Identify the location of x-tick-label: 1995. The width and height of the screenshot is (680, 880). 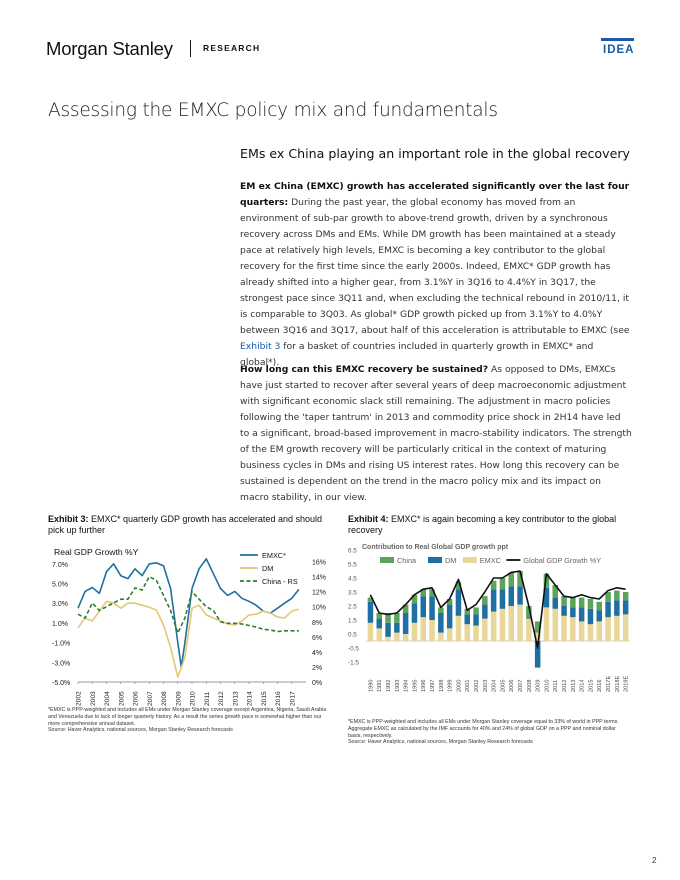
(415, 686).